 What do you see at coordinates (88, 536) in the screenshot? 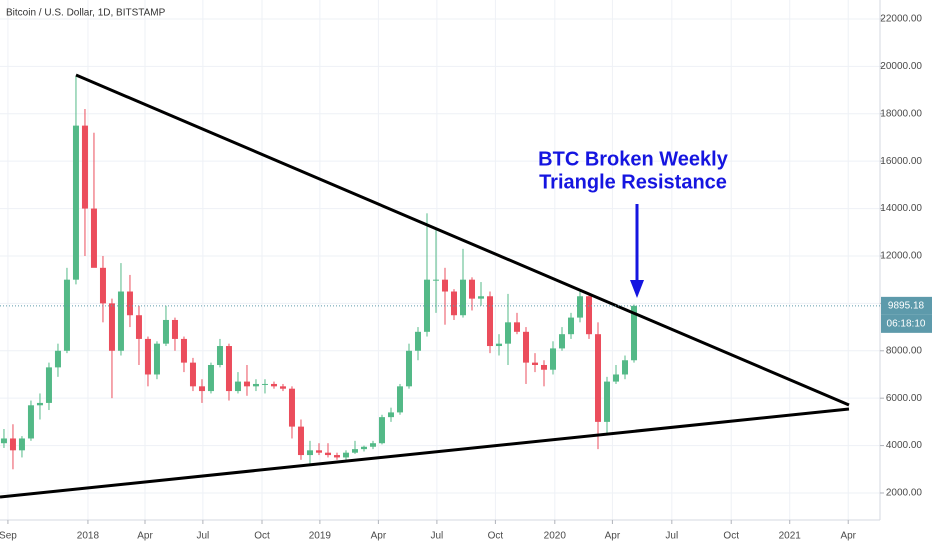
I see `x-tick-label: 2018` at bounding box center [88, 536].